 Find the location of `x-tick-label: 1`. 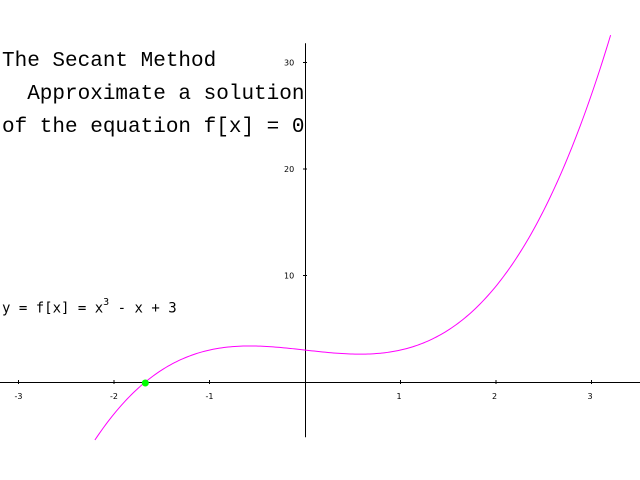

x-tick-label: 1 is located at coordinates (399, 396).